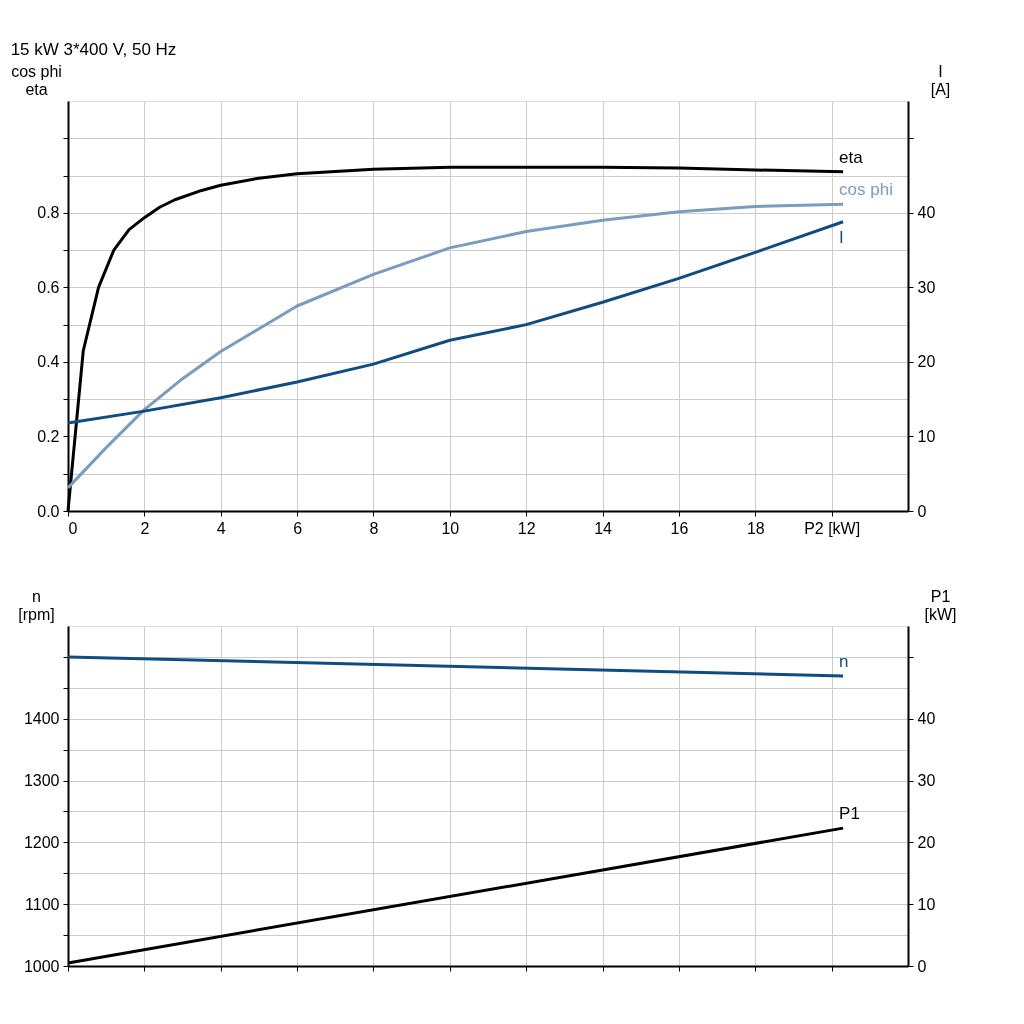  What do you see at coordinates (603, 528) in the screenshot?
I see `x-tick-label: 14` at bounding box center [603, 528].